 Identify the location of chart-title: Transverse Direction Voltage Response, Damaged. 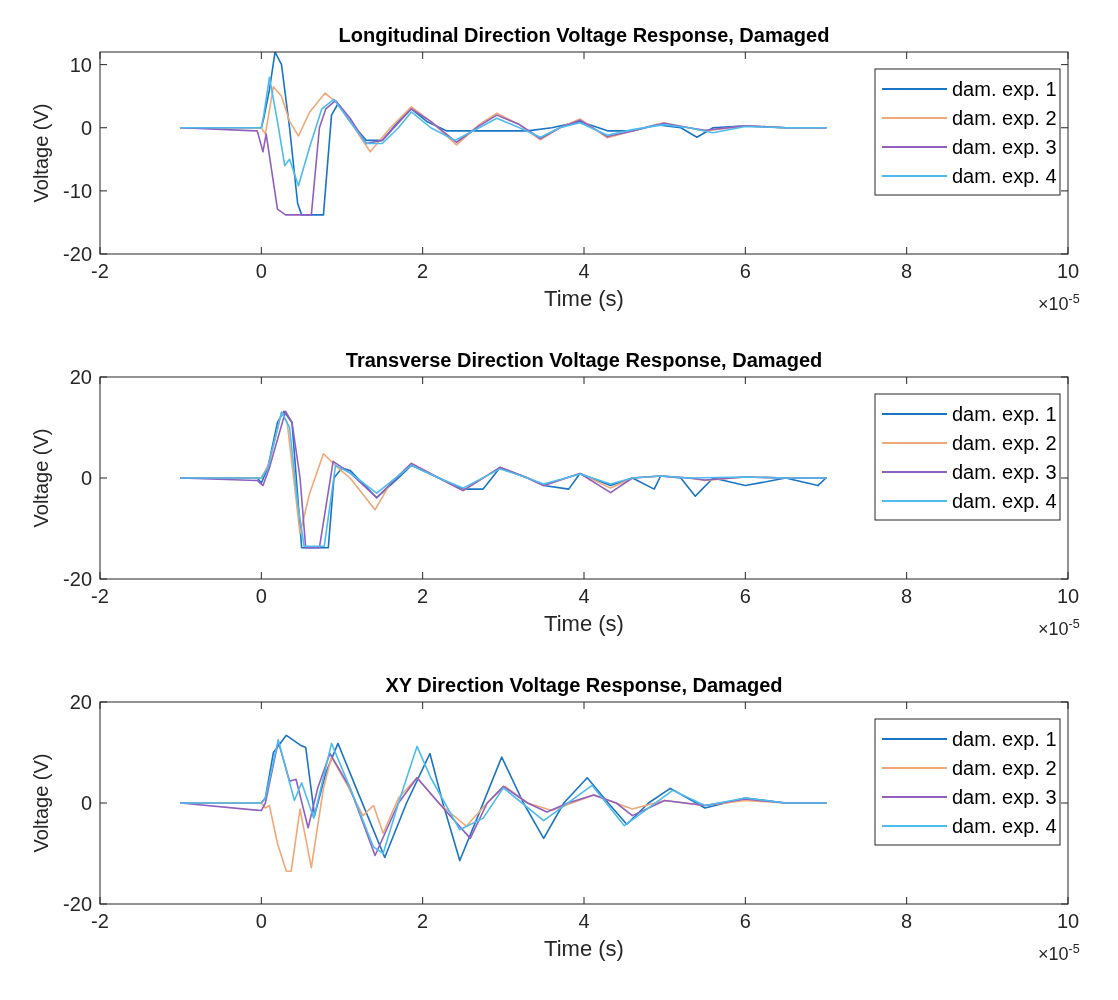
(584, 360).